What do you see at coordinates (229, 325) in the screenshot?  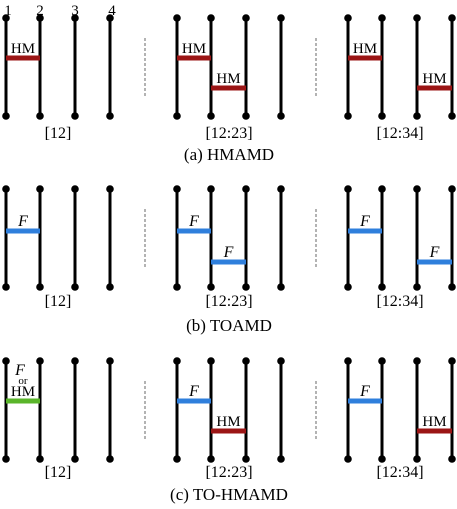 I see `row-caption: (b) TOAMD` at bounding box center [229, 325].